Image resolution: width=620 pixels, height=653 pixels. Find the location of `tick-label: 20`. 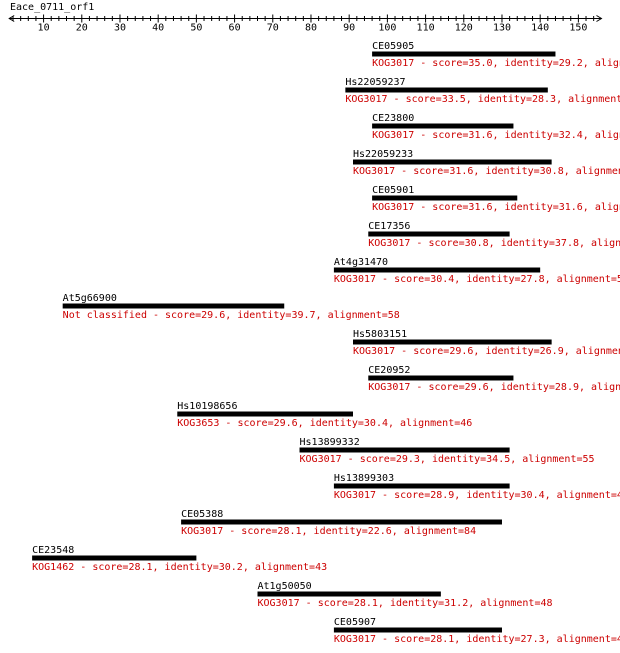

tick-label: 20 is located at coordinates (82, 28).